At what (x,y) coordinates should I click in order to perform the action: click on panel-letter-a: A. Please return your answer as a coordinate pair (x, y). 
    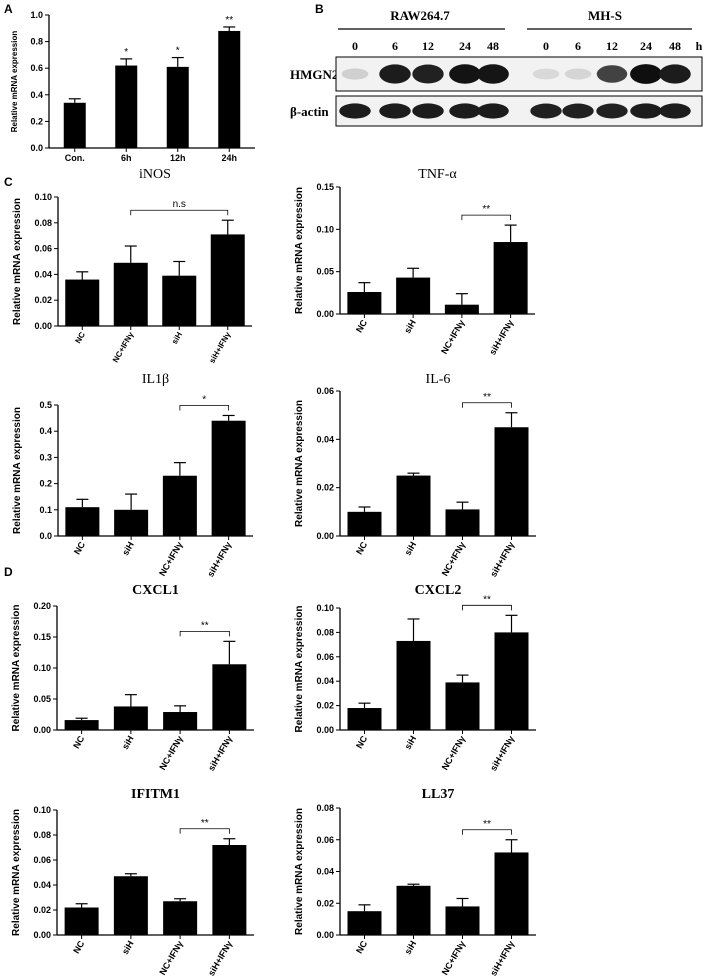
    Looking at the image, I should click on (8, 9).